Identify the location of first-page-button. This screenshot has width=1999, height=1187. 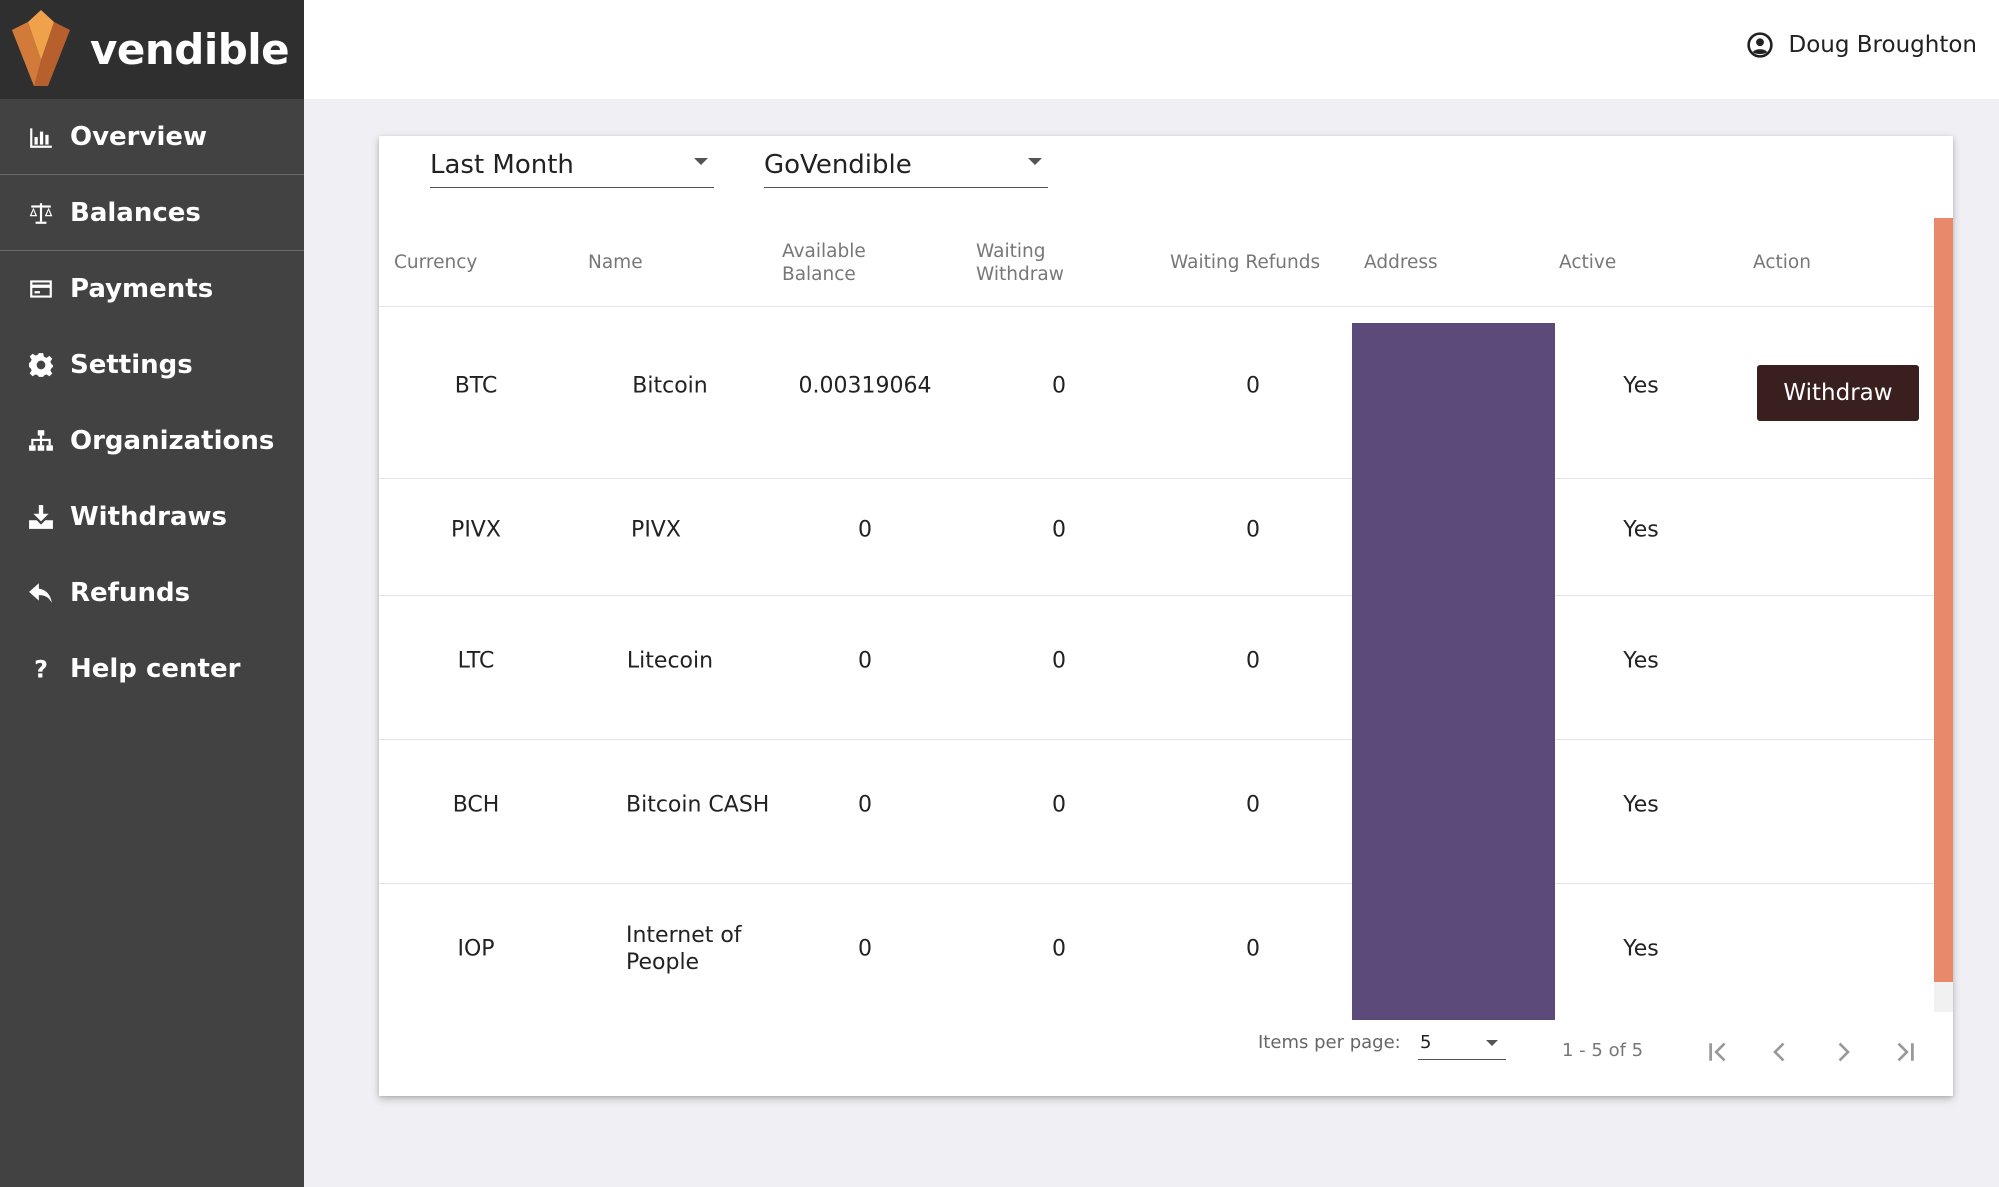
(1718, 1052).